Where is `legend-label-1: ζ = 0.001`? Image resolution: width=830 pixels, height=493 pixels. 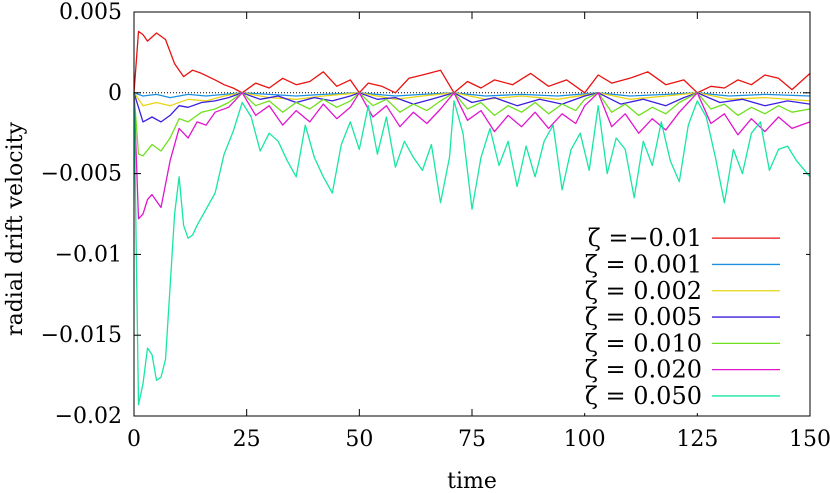 legend-label-1: ζ = 0.001 is located at coordinates (643, 264).